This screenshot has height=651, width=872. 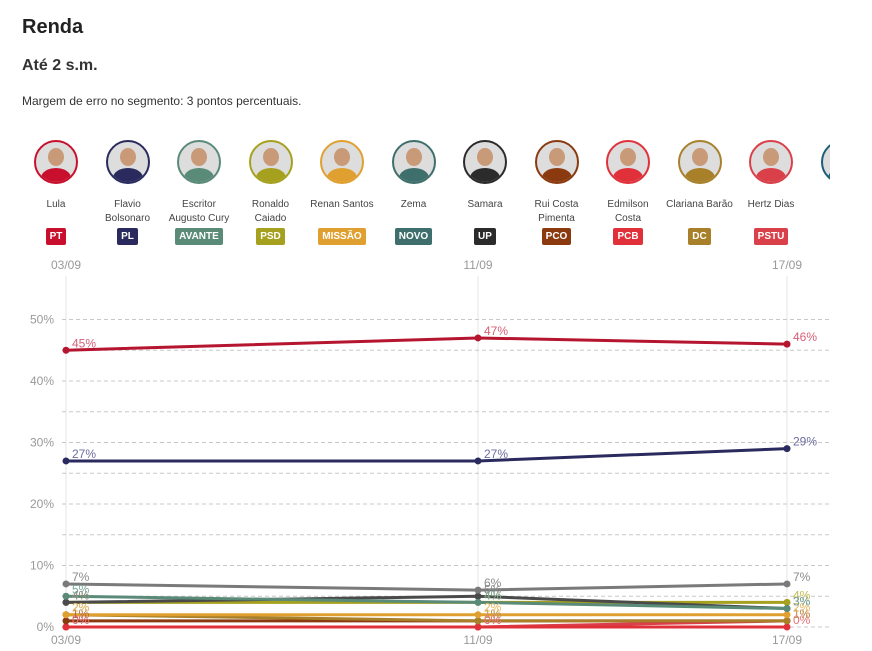 What do you see at coordinates (819, 212) in the screenshot?
I see `candidate-name: V W` at bounding box center [819, 212].